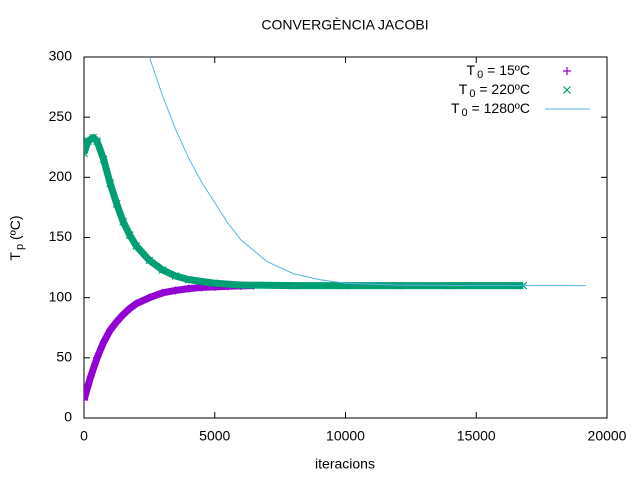 The height and width of the screenshot is (485, 640). Describe the element at coordinates (68, 417) in the screenshot. I see `y-tick-label: 0` at that location.